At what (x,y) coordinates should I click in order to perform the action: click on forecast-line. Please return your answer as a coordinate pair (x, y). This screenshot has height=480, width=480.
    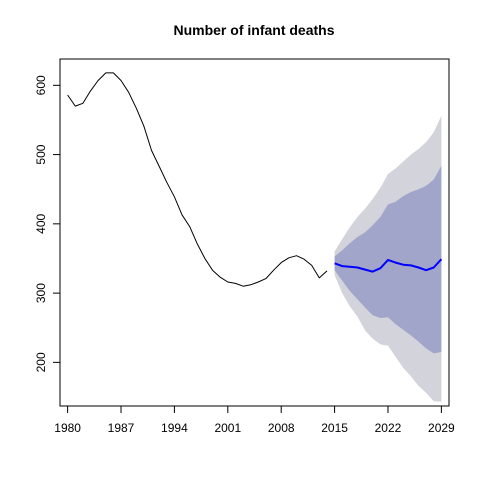
    Looking at the image, I should click on (388, 265).